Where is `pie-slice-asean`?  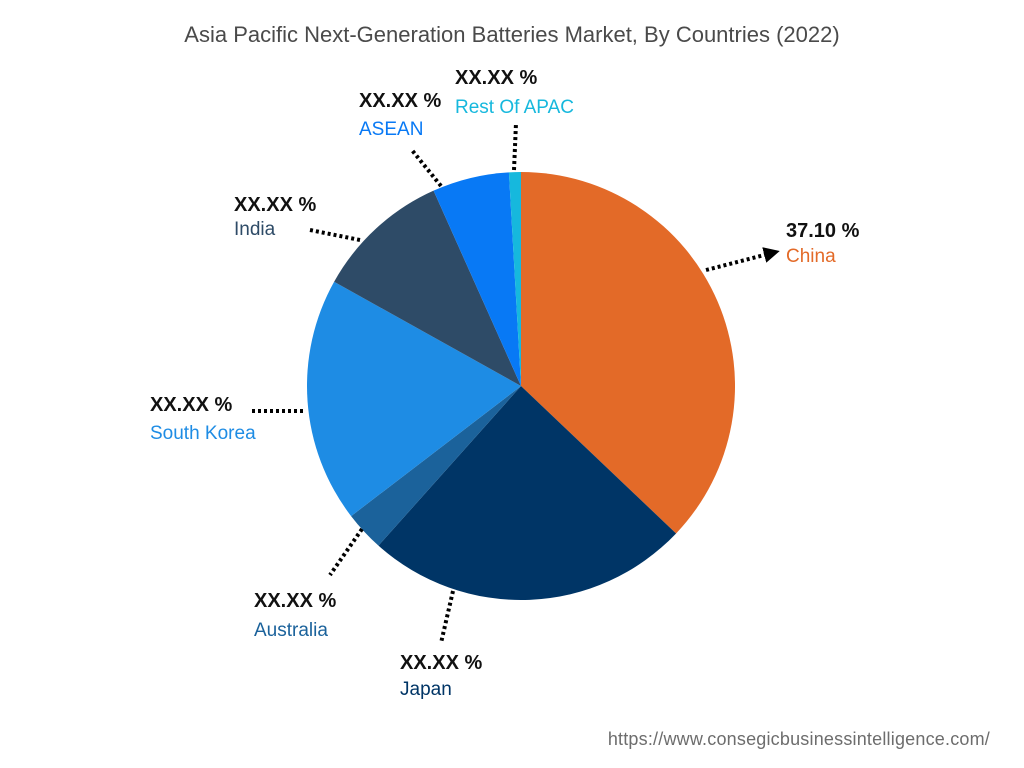
pie-slice-asean is located at coordinates (477, 279).